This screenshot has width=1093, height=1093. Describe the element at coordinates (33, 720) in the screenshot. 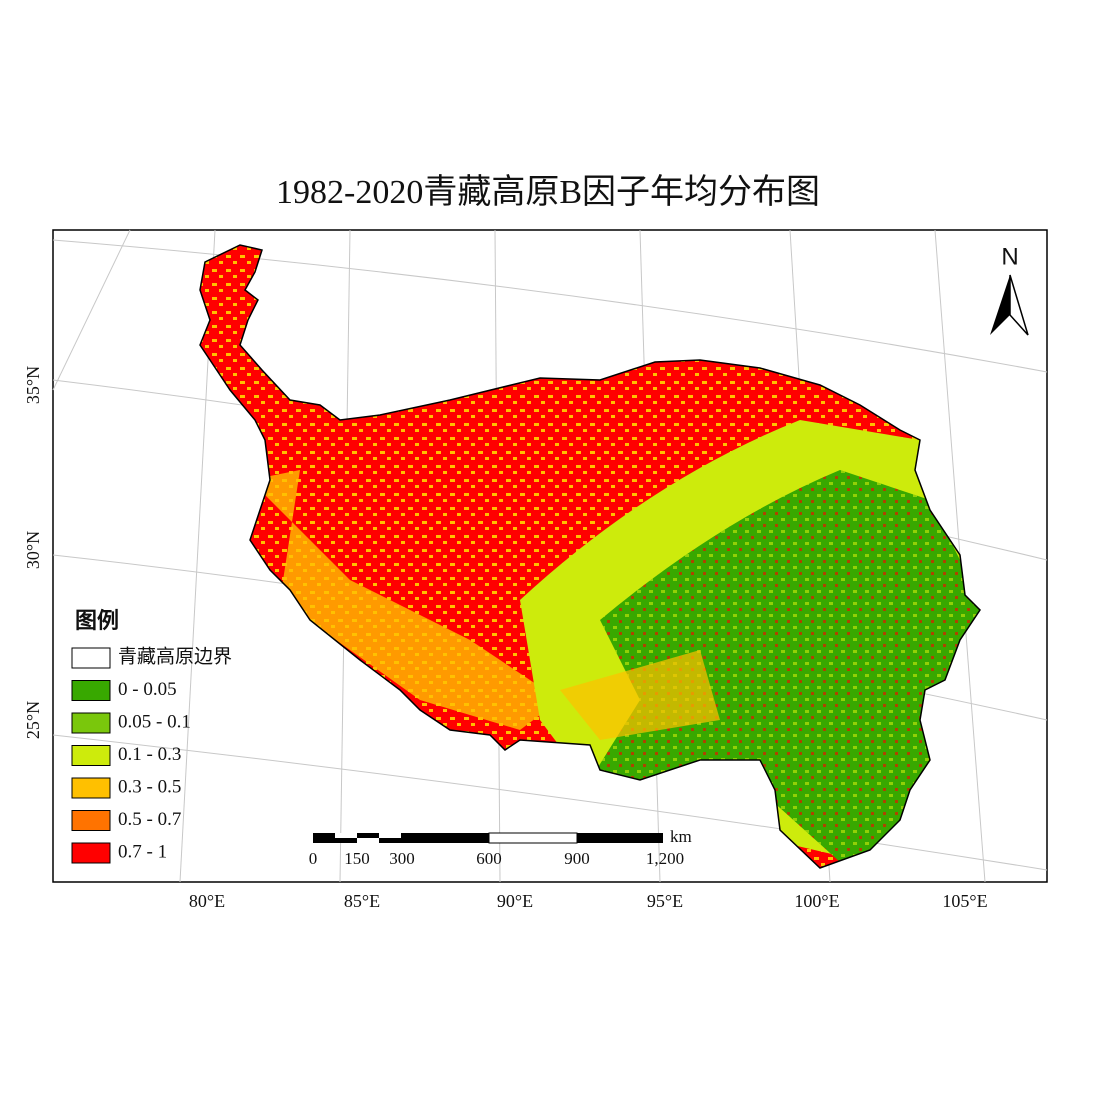

I see `lat-label: 25°N` at that location.